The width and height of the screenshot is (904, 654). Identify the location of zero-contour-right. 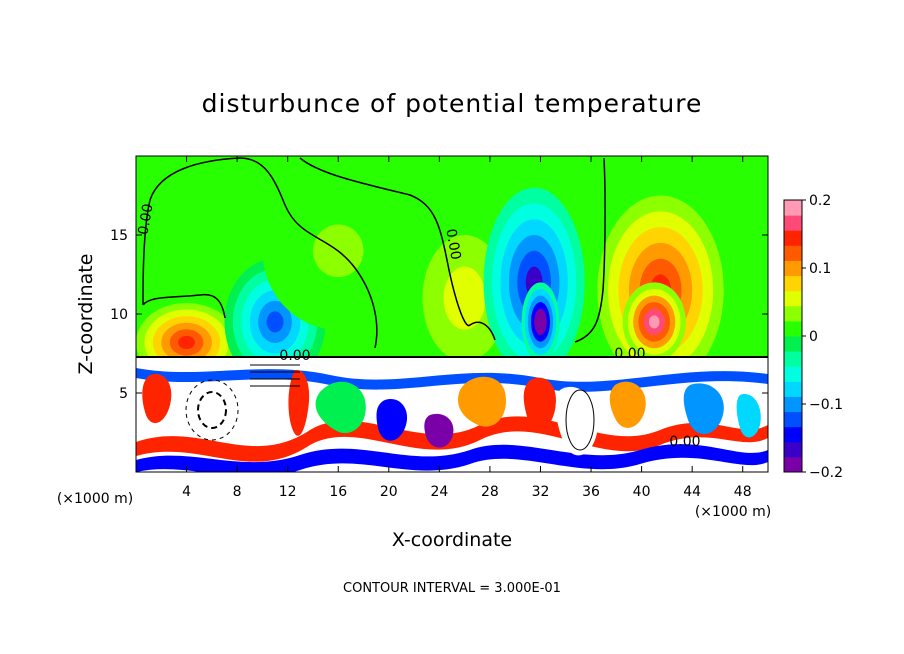
(590, 250).